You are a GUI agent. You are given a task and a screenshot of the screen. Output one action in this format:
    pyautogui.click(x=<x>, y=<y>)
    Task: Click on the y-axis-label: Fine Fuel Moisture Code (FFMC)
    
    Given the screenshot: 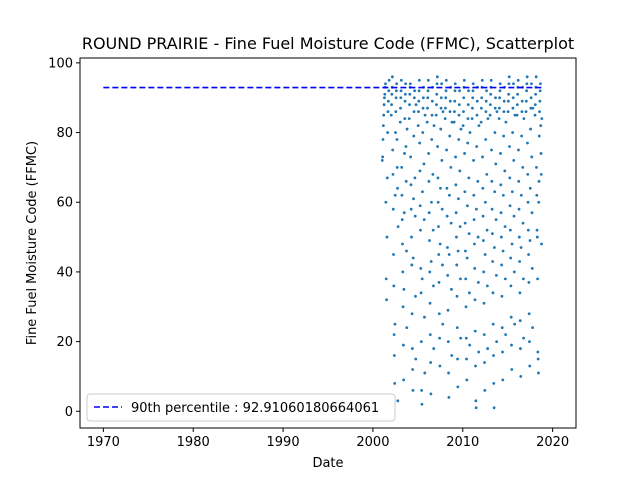 What is the action you would take?
    pyautogui.click(x=32, y=243)
    